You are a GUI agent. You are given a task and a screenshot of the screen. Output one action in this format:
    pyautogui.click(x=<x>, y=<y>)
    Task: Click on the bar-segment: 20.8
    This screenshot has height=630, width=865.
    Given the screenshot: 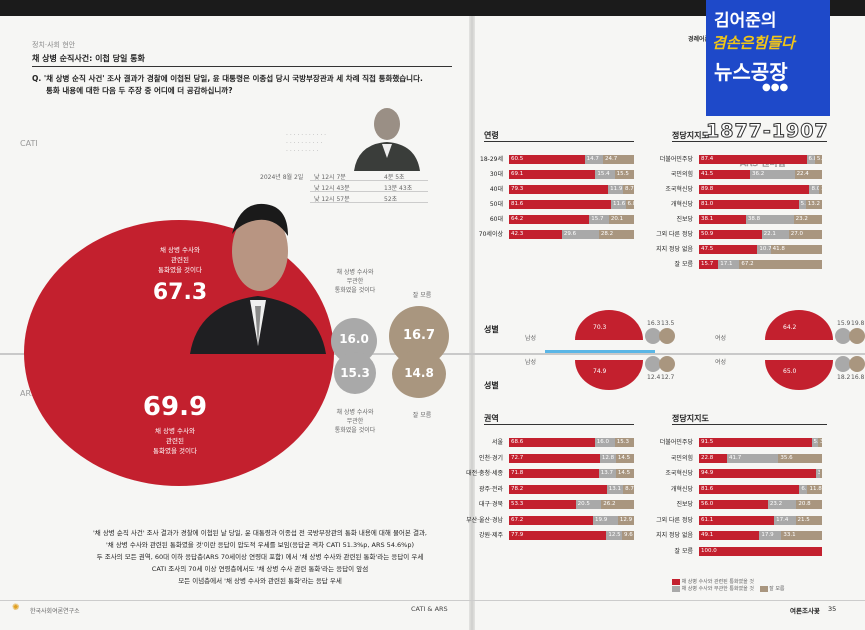 What is the action you would take?
    pyautogui.click(x=809, y=504)
    